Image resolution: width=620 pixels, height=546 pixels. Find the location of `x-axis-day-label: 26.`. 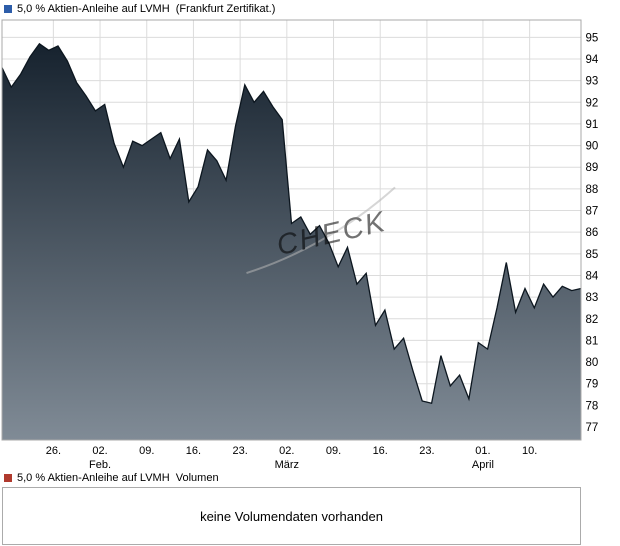

x-axis-day-label: 26. is located at coordinates (53, 451).